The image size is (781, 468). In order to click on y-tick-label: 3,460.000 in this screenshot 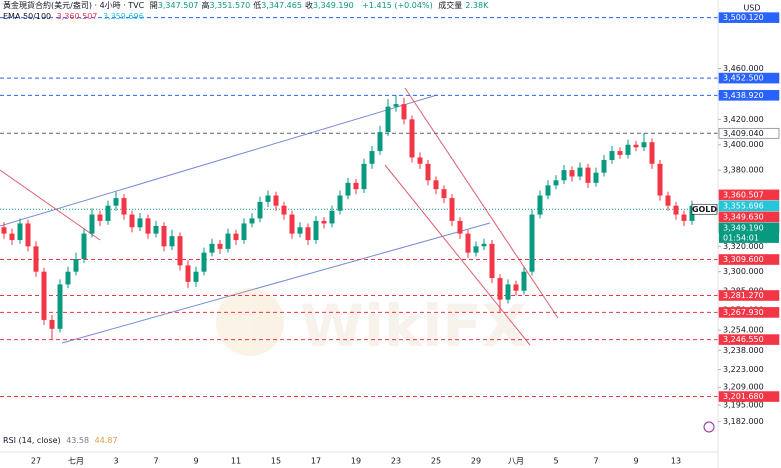, I will do `click(743, 68)`.